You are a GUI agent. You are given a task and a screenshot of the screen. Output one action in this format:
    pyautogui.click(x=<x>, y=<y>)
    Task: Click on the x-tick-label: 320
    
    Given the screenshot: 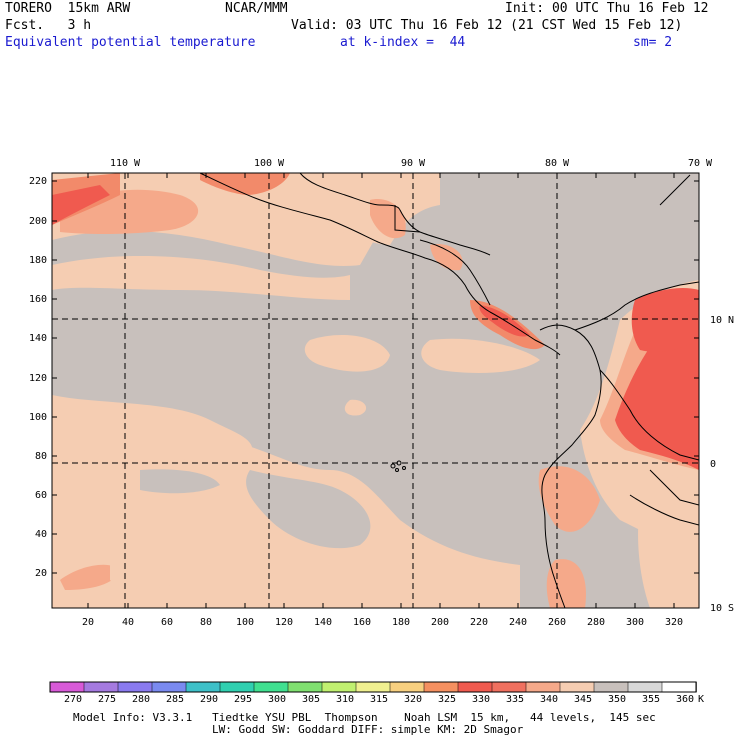 What is the action you would take?
    pyautogui.click(x=674, y=622)
    